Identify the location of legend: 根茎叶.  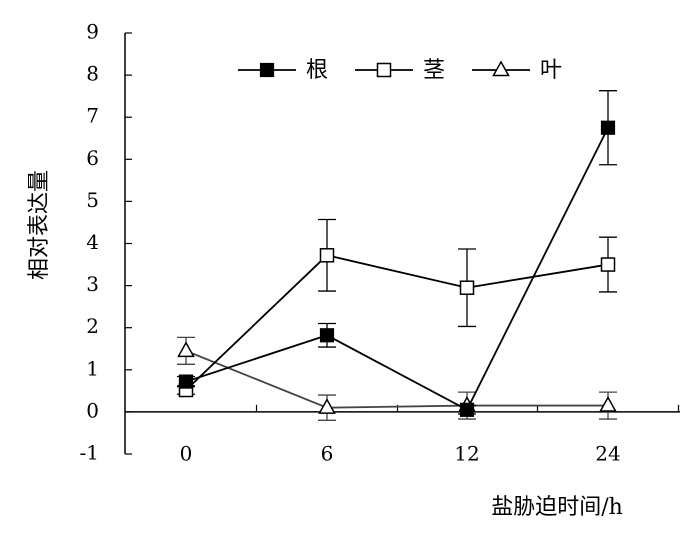
(400, 70).